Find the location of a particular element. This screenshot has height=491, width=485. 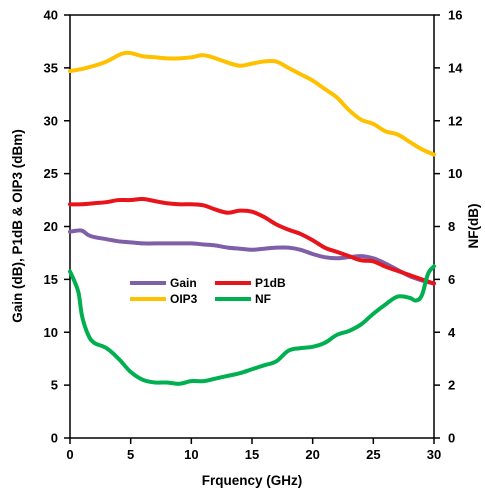

legend: Gain P1dB OIP3 NF is located at coordinates (215, 290).